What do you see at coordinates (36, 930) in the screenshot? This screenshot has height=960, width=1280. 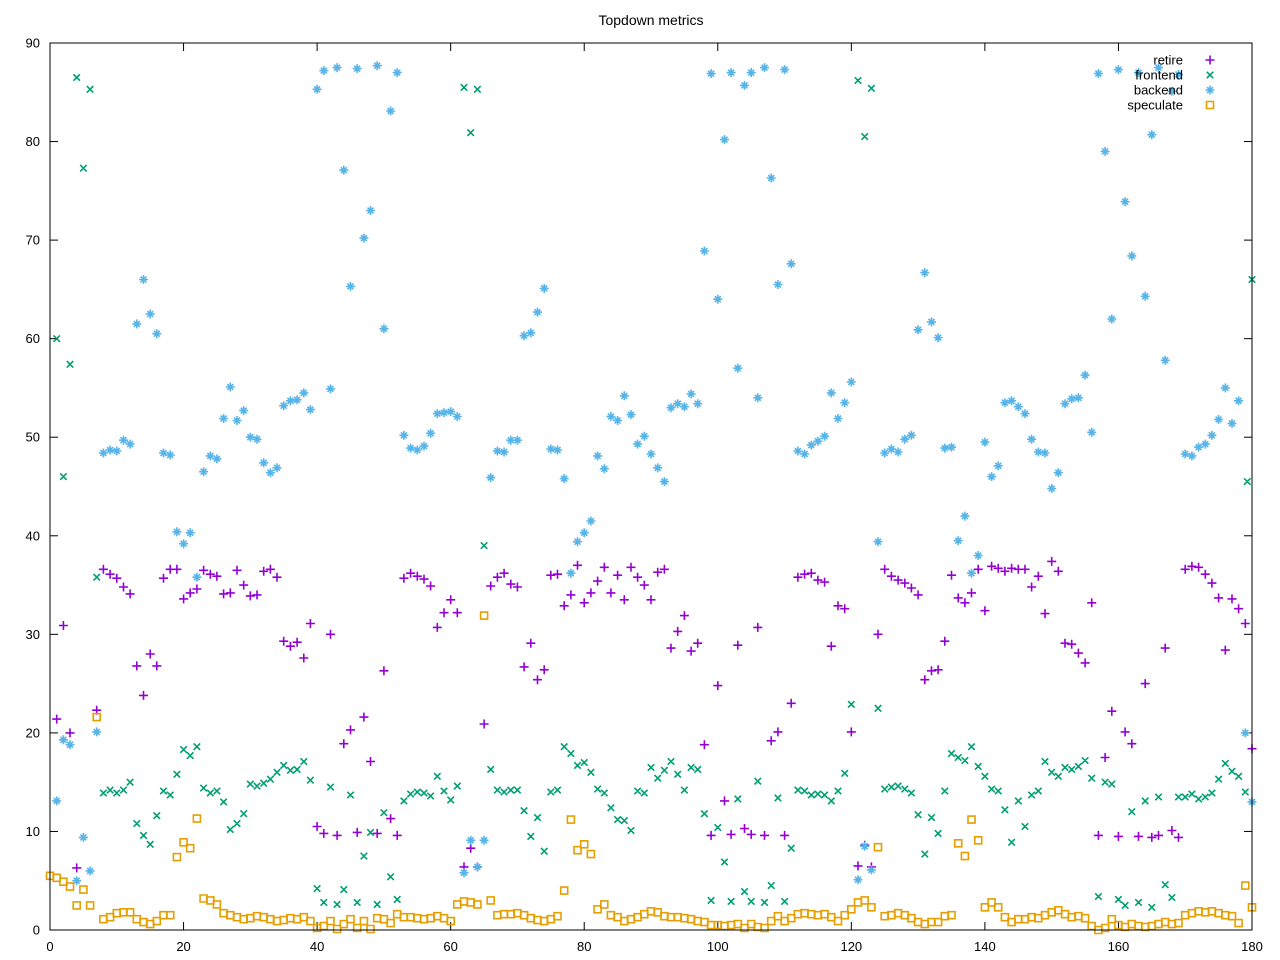 I see `y-tick-label: 0` at bounding box center [36, 930].